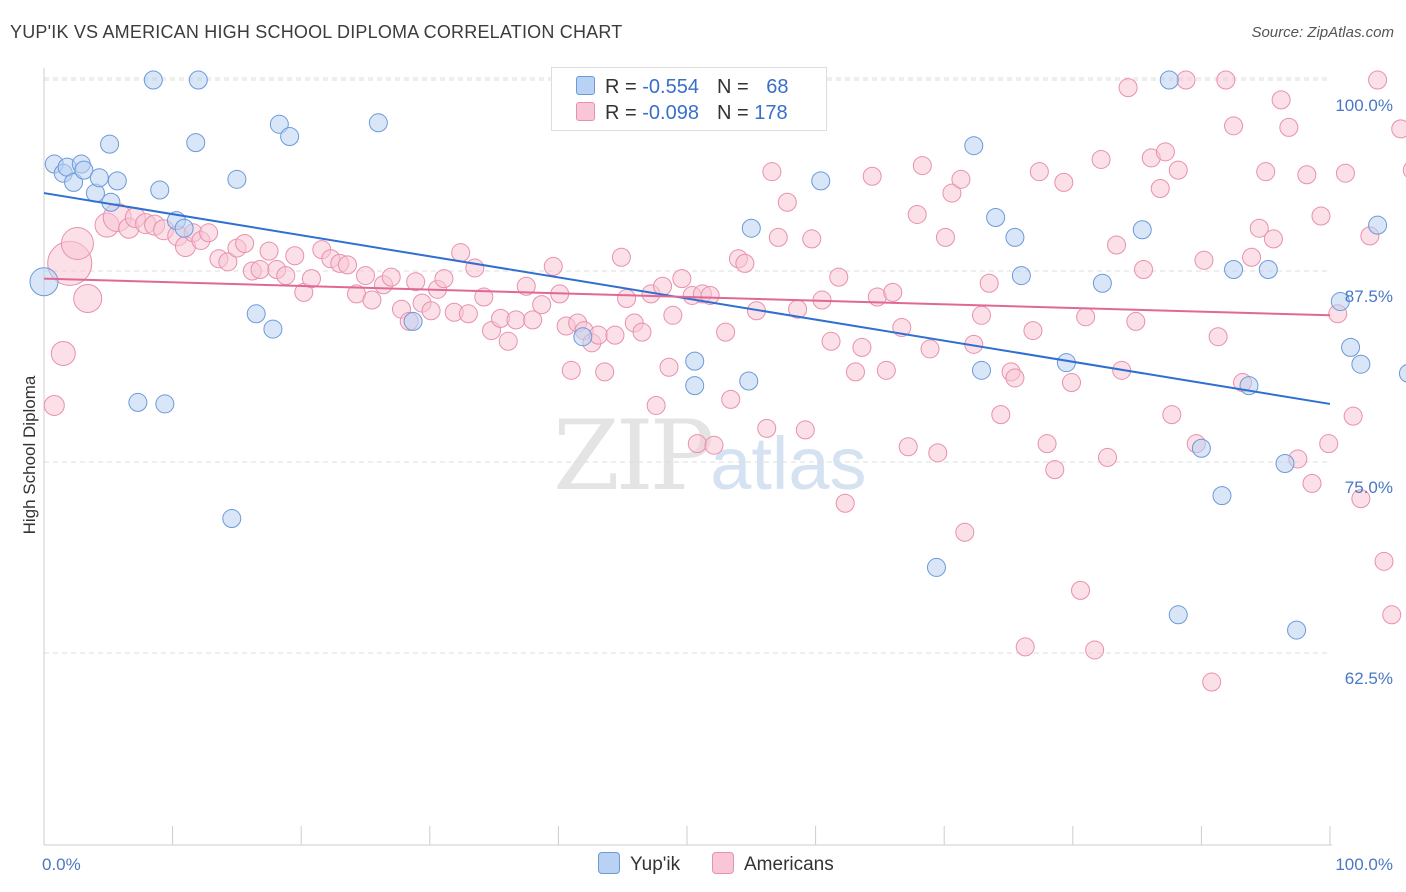 Image resolution: width=1406 pixels, height=892 pixels. Describe the element at coordinates (609, 863) in the screenshot. I see `yupik-legend-swatch` at that location.